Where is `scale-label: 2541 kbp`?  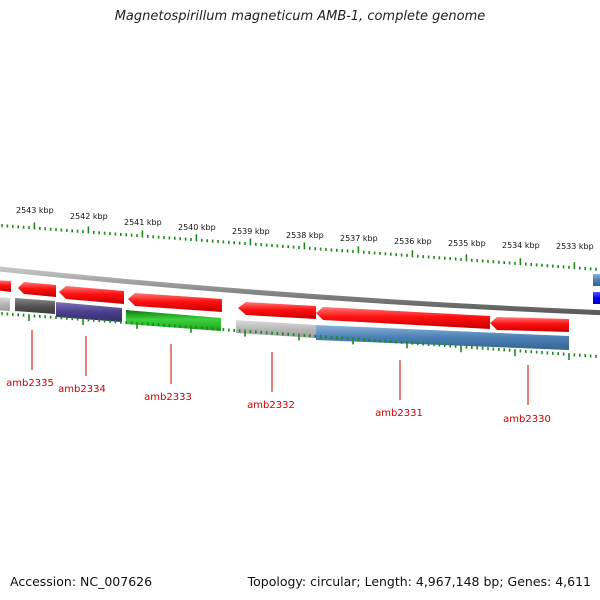 scale-label: 2541 kbp is located at coordinates (143, 222).